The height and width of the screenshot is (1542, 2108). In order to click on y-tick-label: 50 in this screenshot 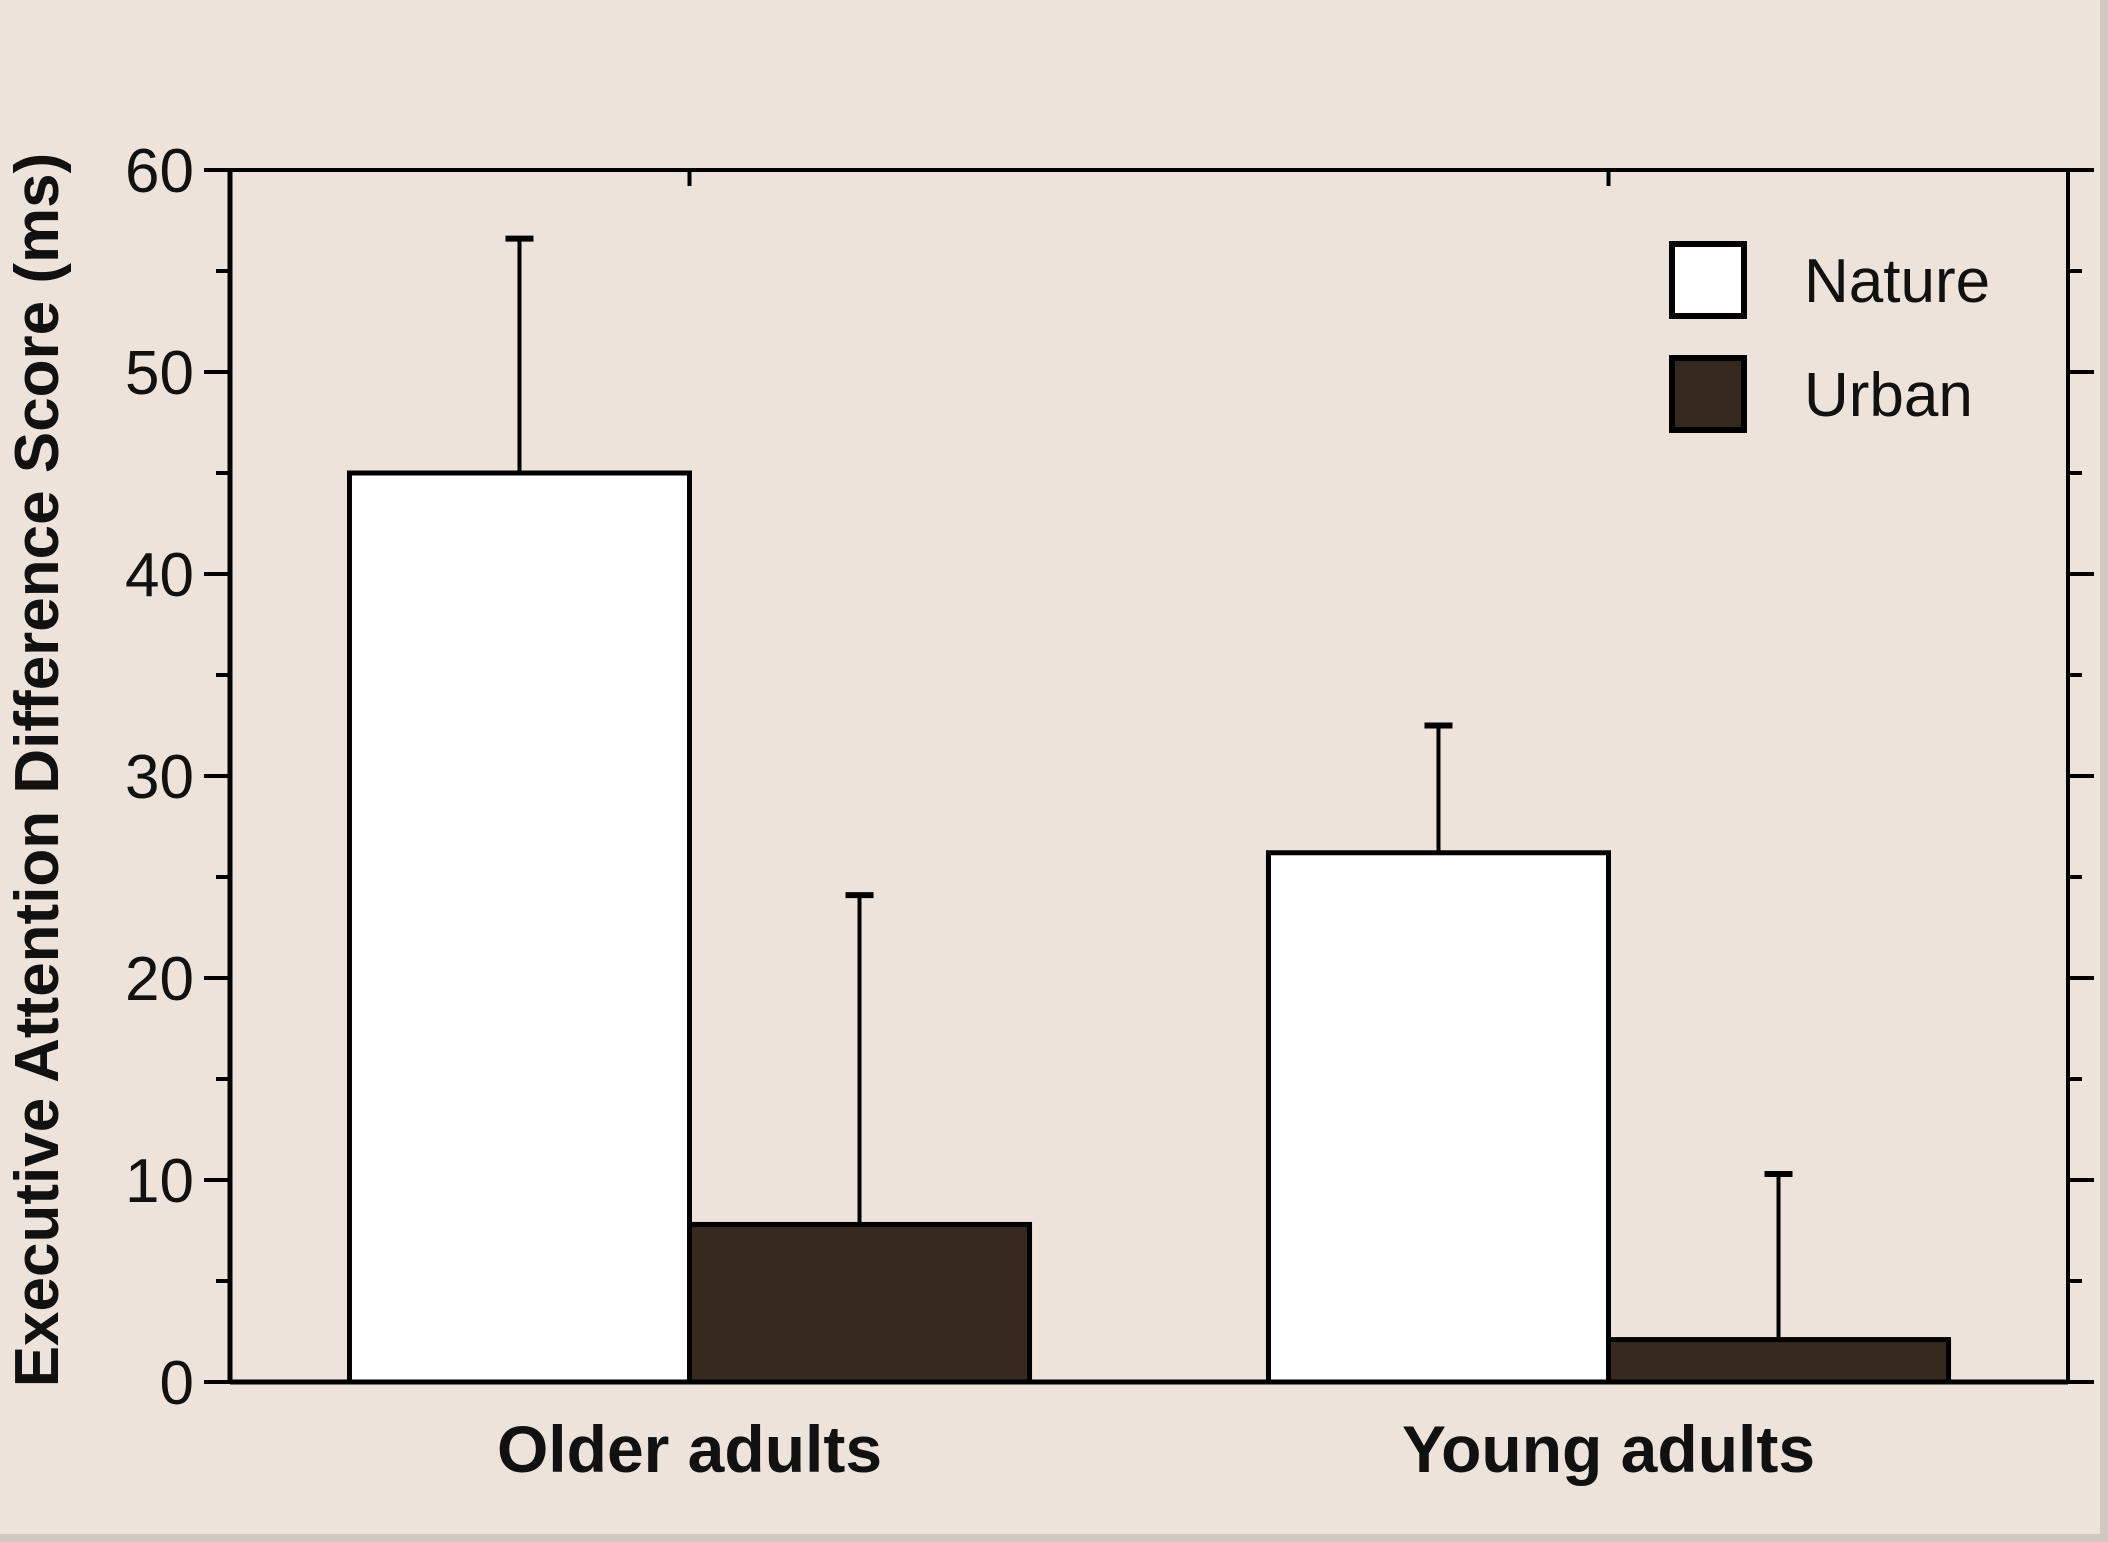, I will do `click(159, 373)`.